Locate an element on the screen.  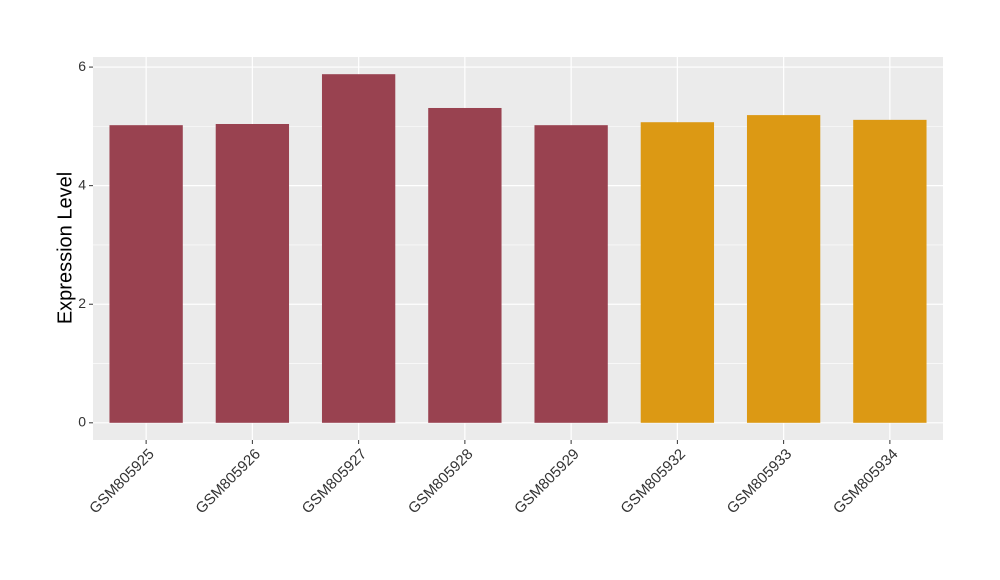
y-tick-label: 2 is located at coordinates (82, 303).